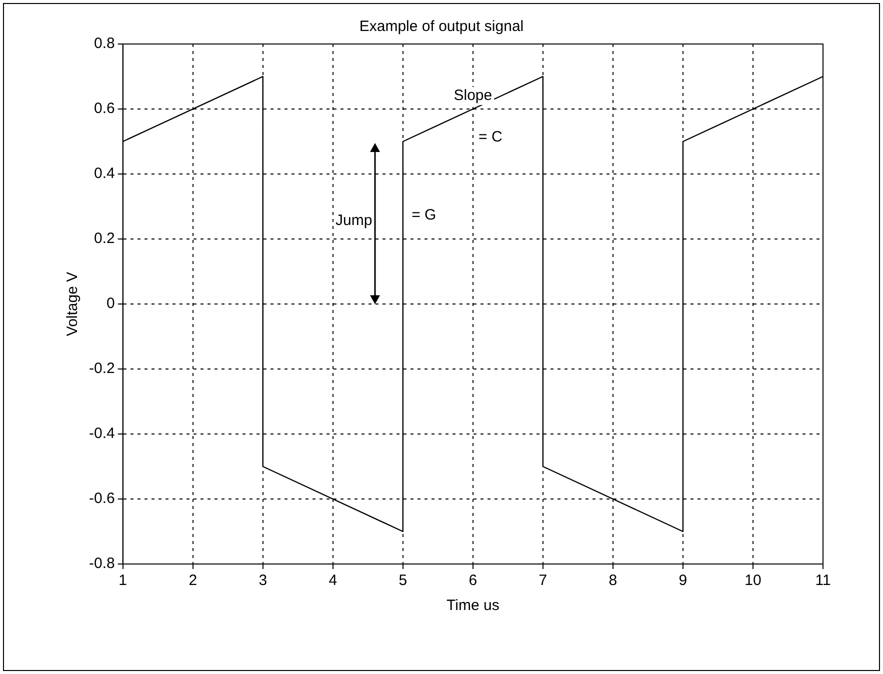 Image resolution: width=883 pixels, height=674 pixels. What do you see at coordinates (473, 95) in the screenshot?
I see `annotation: Slope` at bounding box center [473, 95].